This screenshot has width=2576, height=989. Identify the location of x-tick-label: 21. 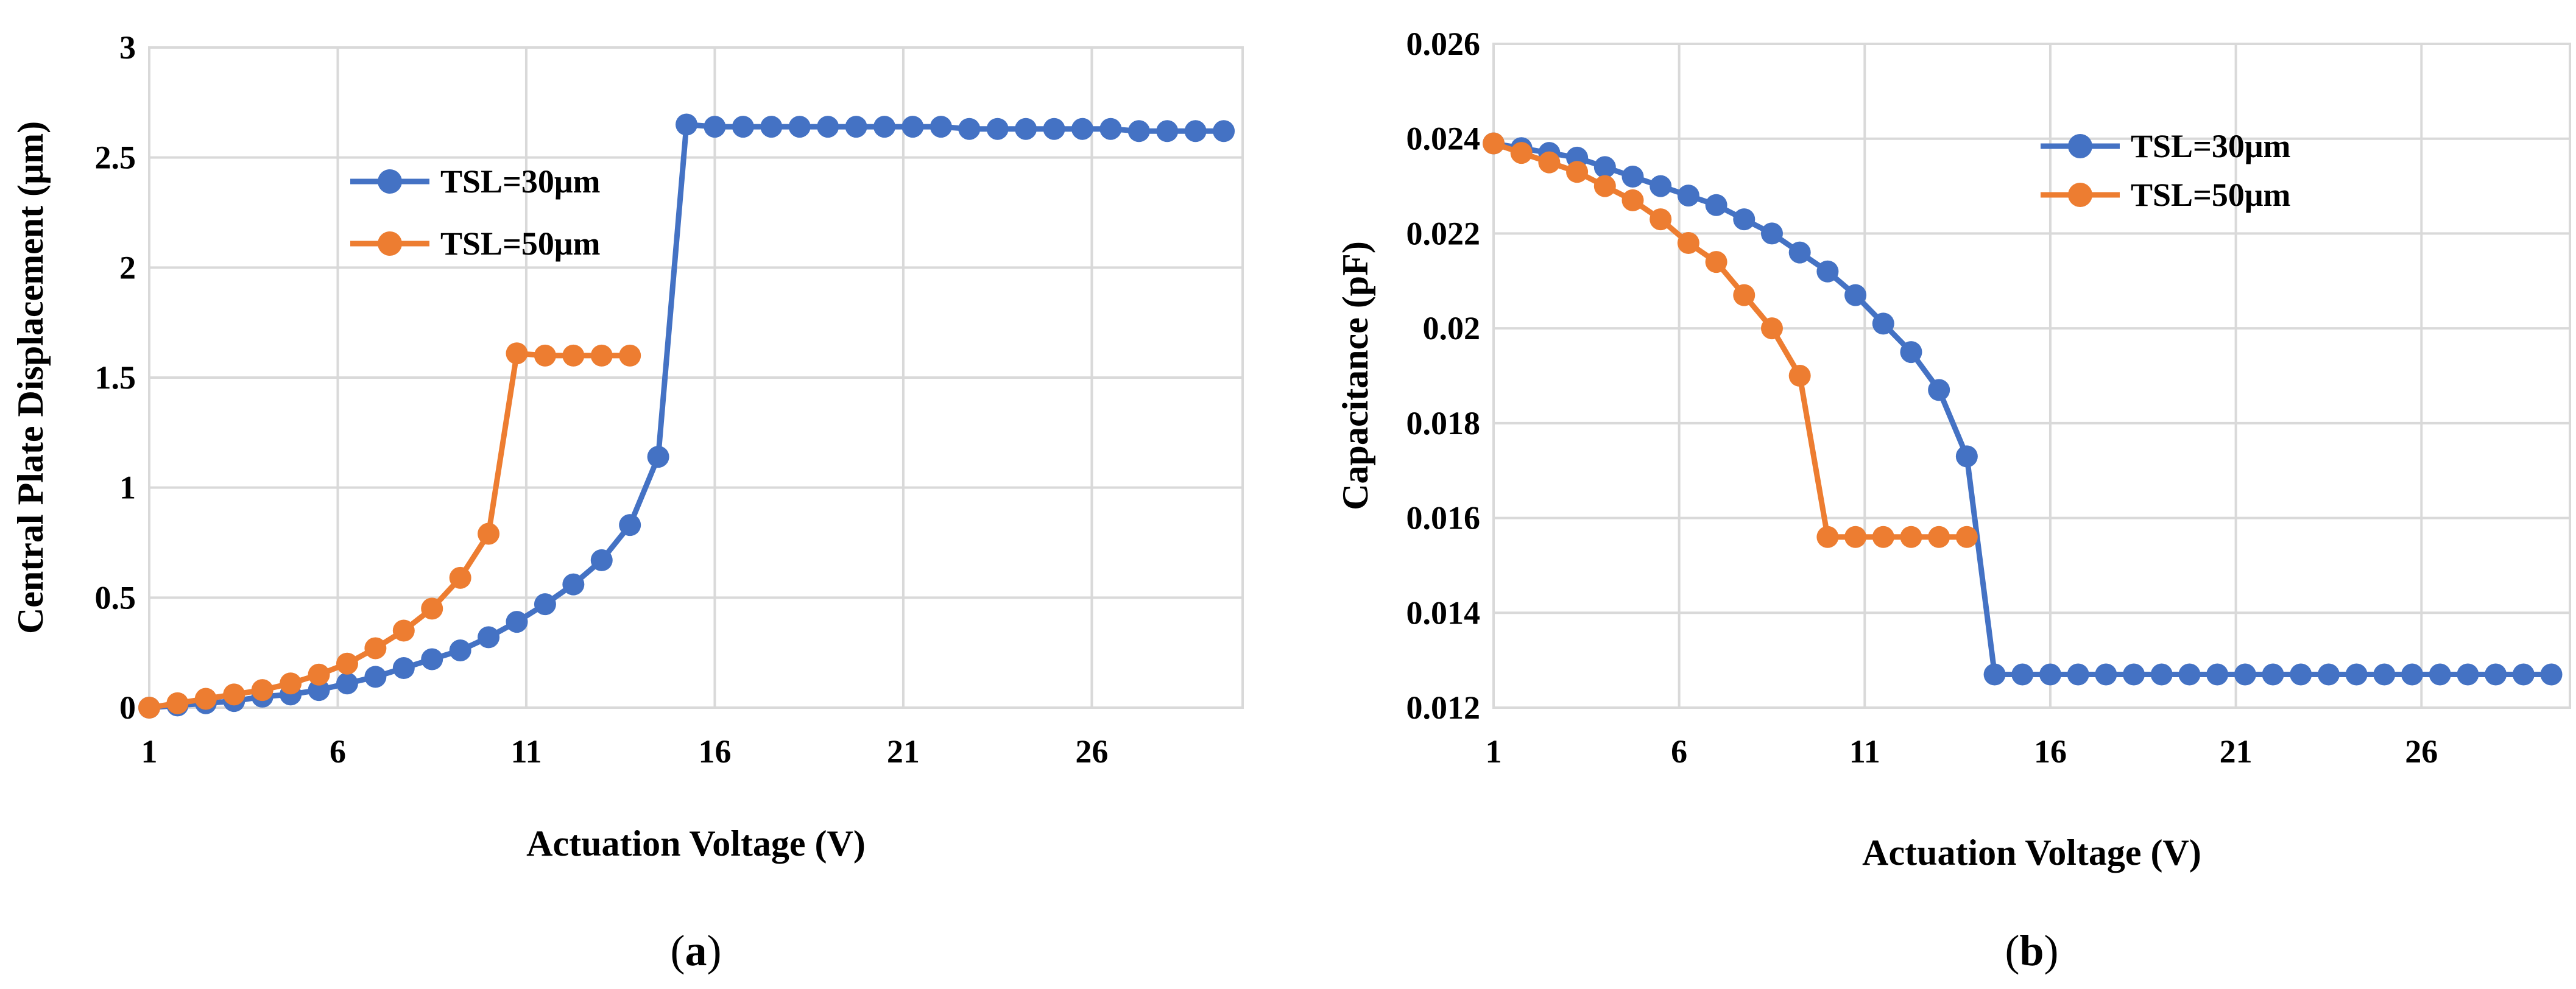
(903, 751).